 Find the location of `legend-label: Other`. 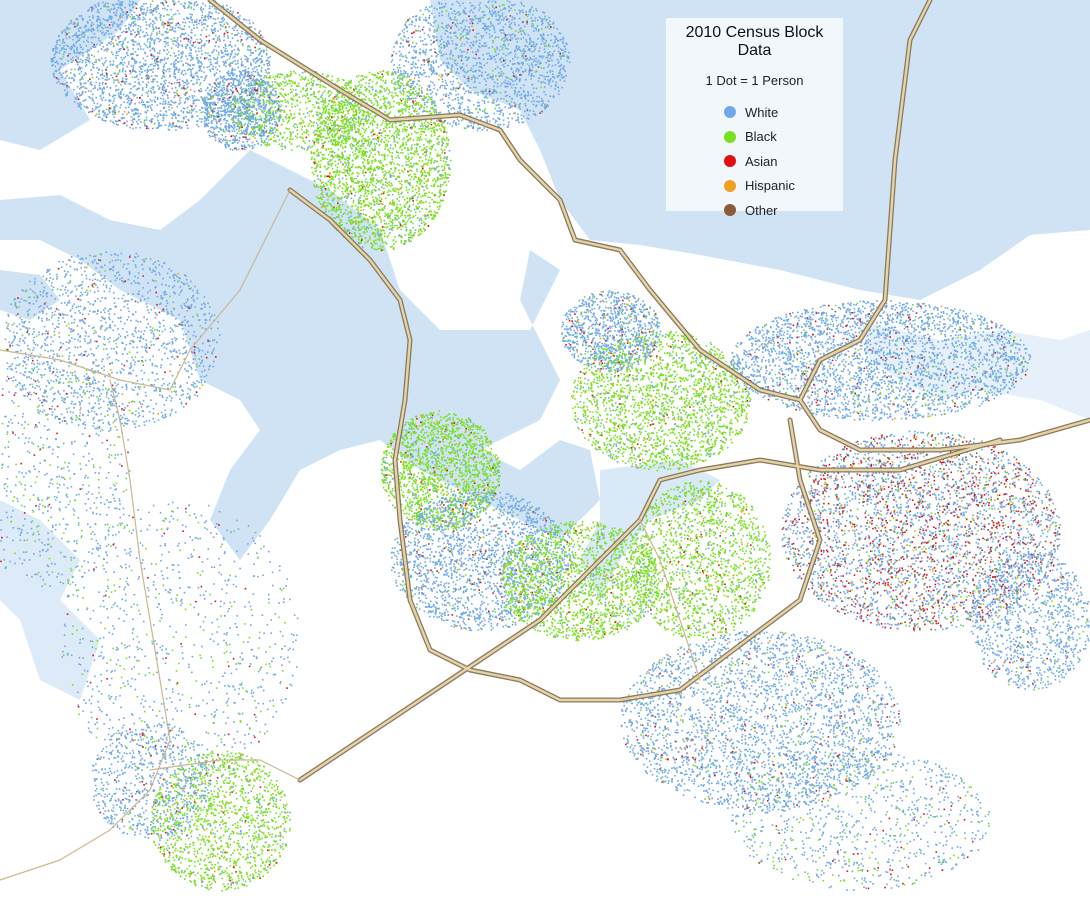

legend-label: Other is located at coordinates (761, 210).